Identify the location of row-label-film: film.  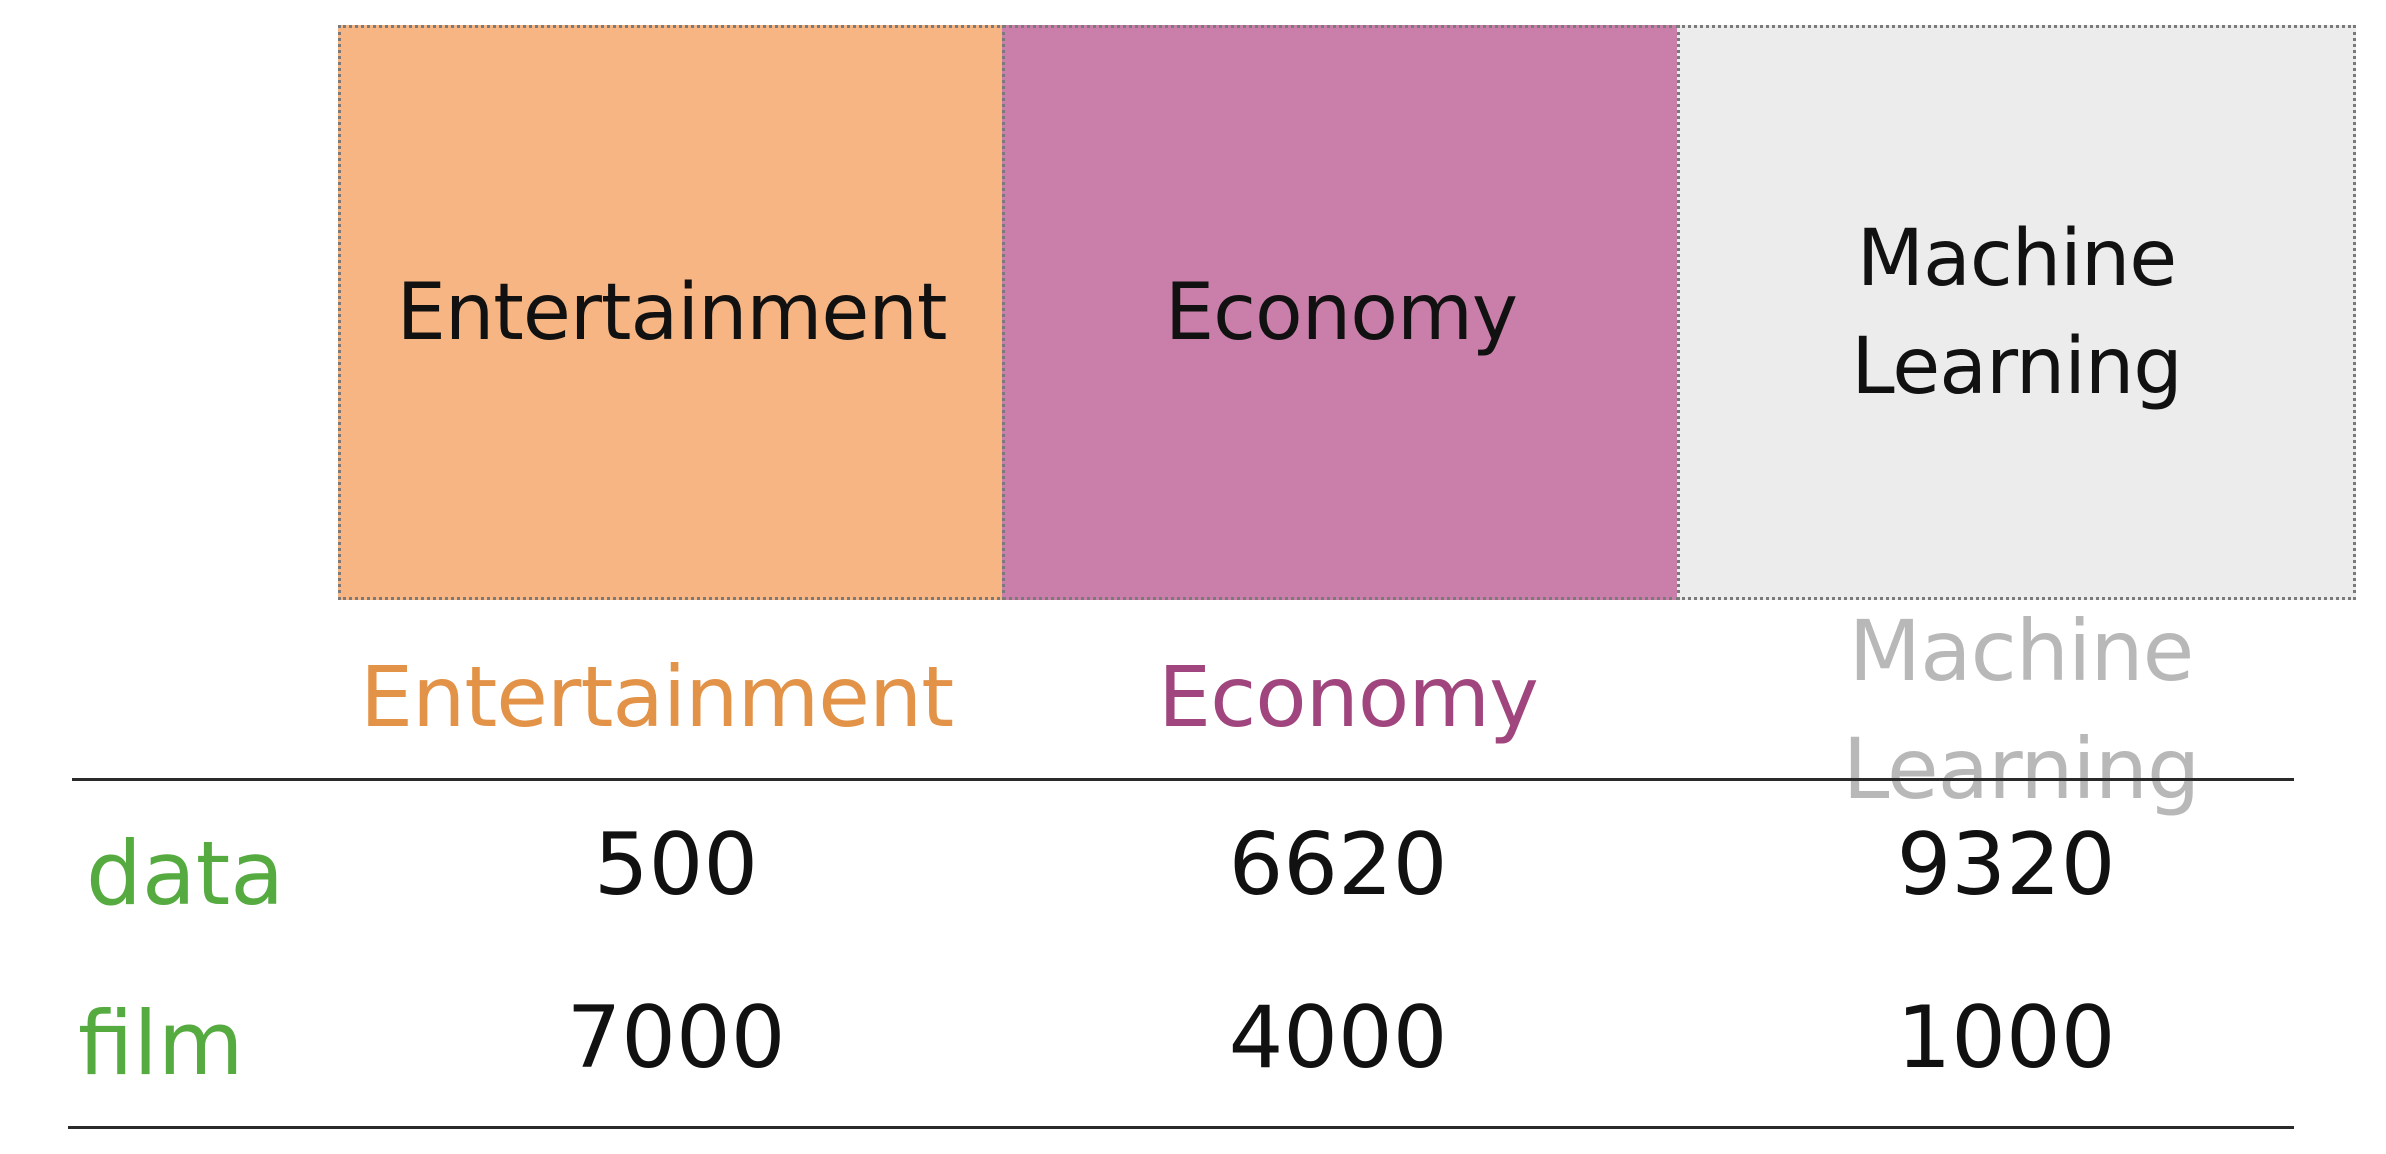
(161, 1043).